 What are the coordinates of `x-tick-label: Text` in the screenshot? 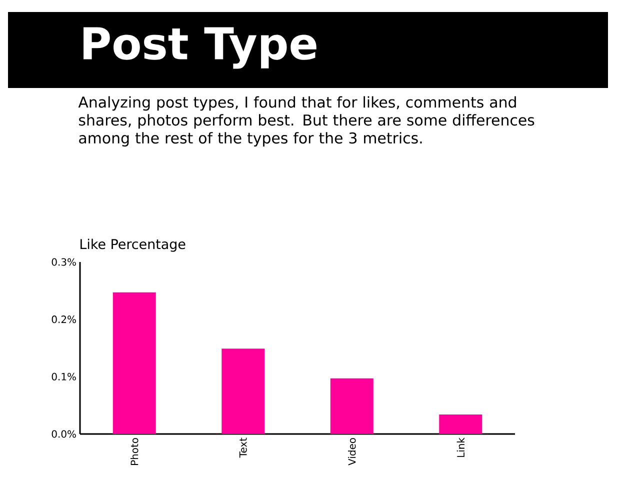 It's located at (243, 448).